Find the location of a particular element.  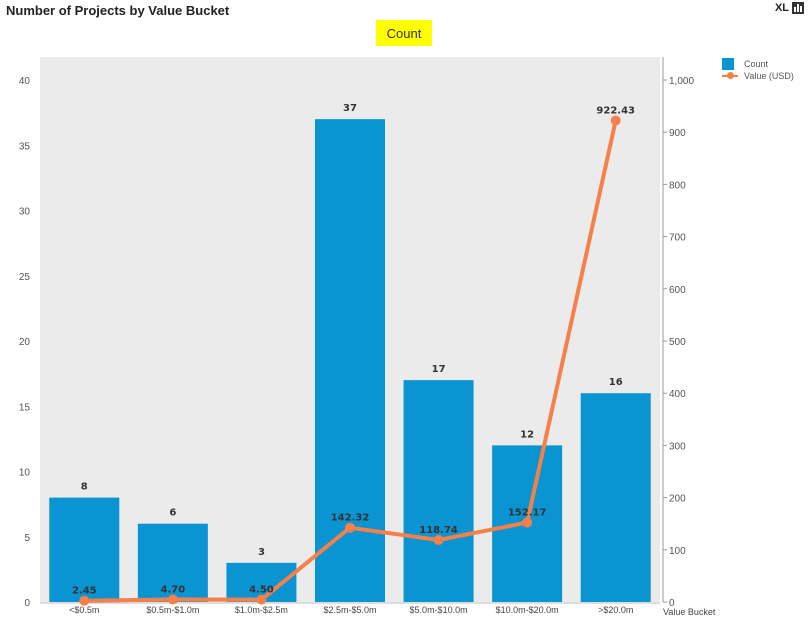

category-label: $5.0m-$10.0m is located at coordinates (439, 610).